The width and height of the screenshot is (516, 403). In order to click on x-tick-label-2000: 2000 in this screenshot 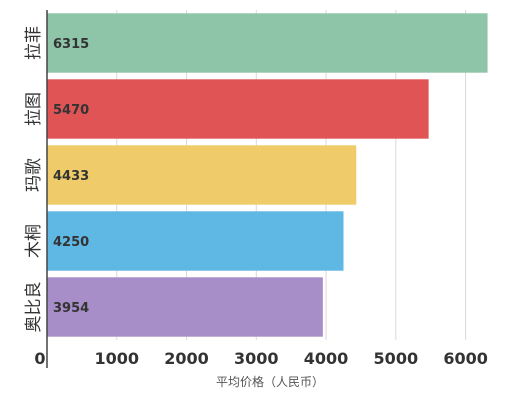, I will do `click(186, 358)`.